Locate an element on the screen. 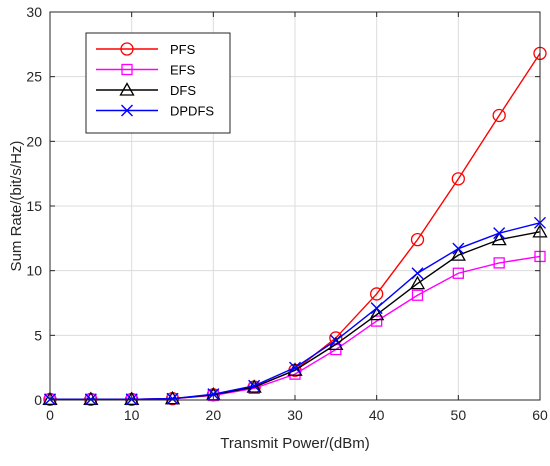 Image resolution: width=550 pixels, height=466 pixels. legend-sample-dfs is located at coordinates (127, 89).